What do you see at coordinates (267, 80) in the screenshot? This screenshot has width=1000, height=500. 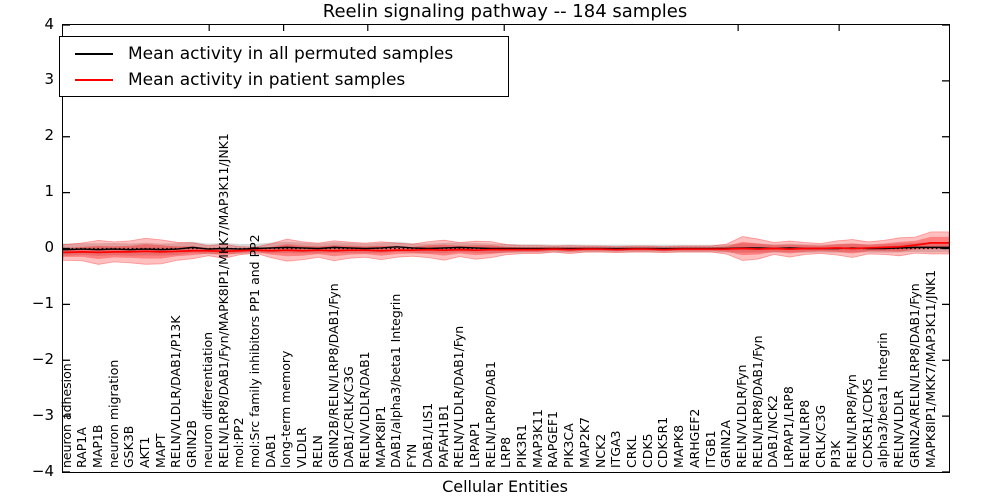 I see `legend-label-patient: Mean activity in patient samples` at bounding box center [267, 80].